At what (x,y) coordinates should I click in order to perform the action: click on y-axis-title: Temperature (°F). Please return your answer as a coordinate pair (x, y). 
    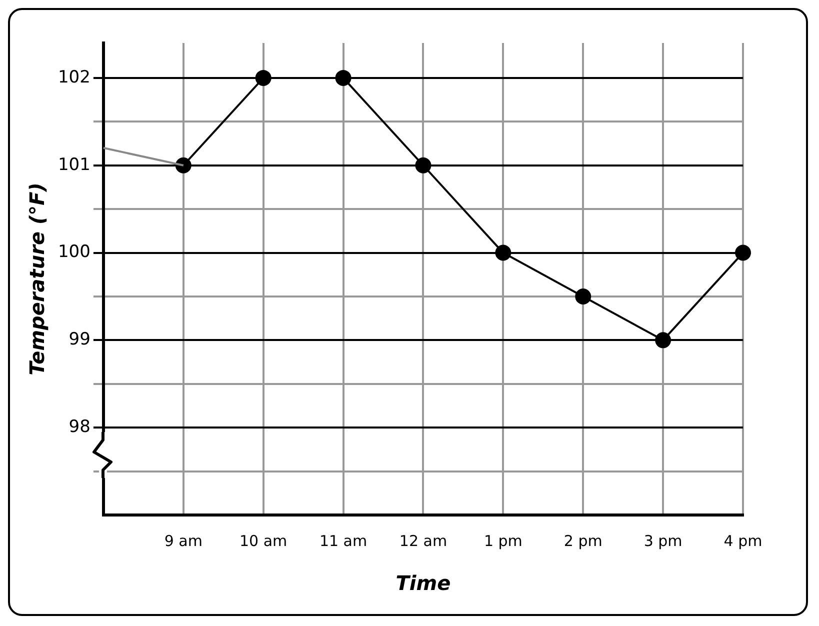
    Looking at the image, I should click on (37, 279).